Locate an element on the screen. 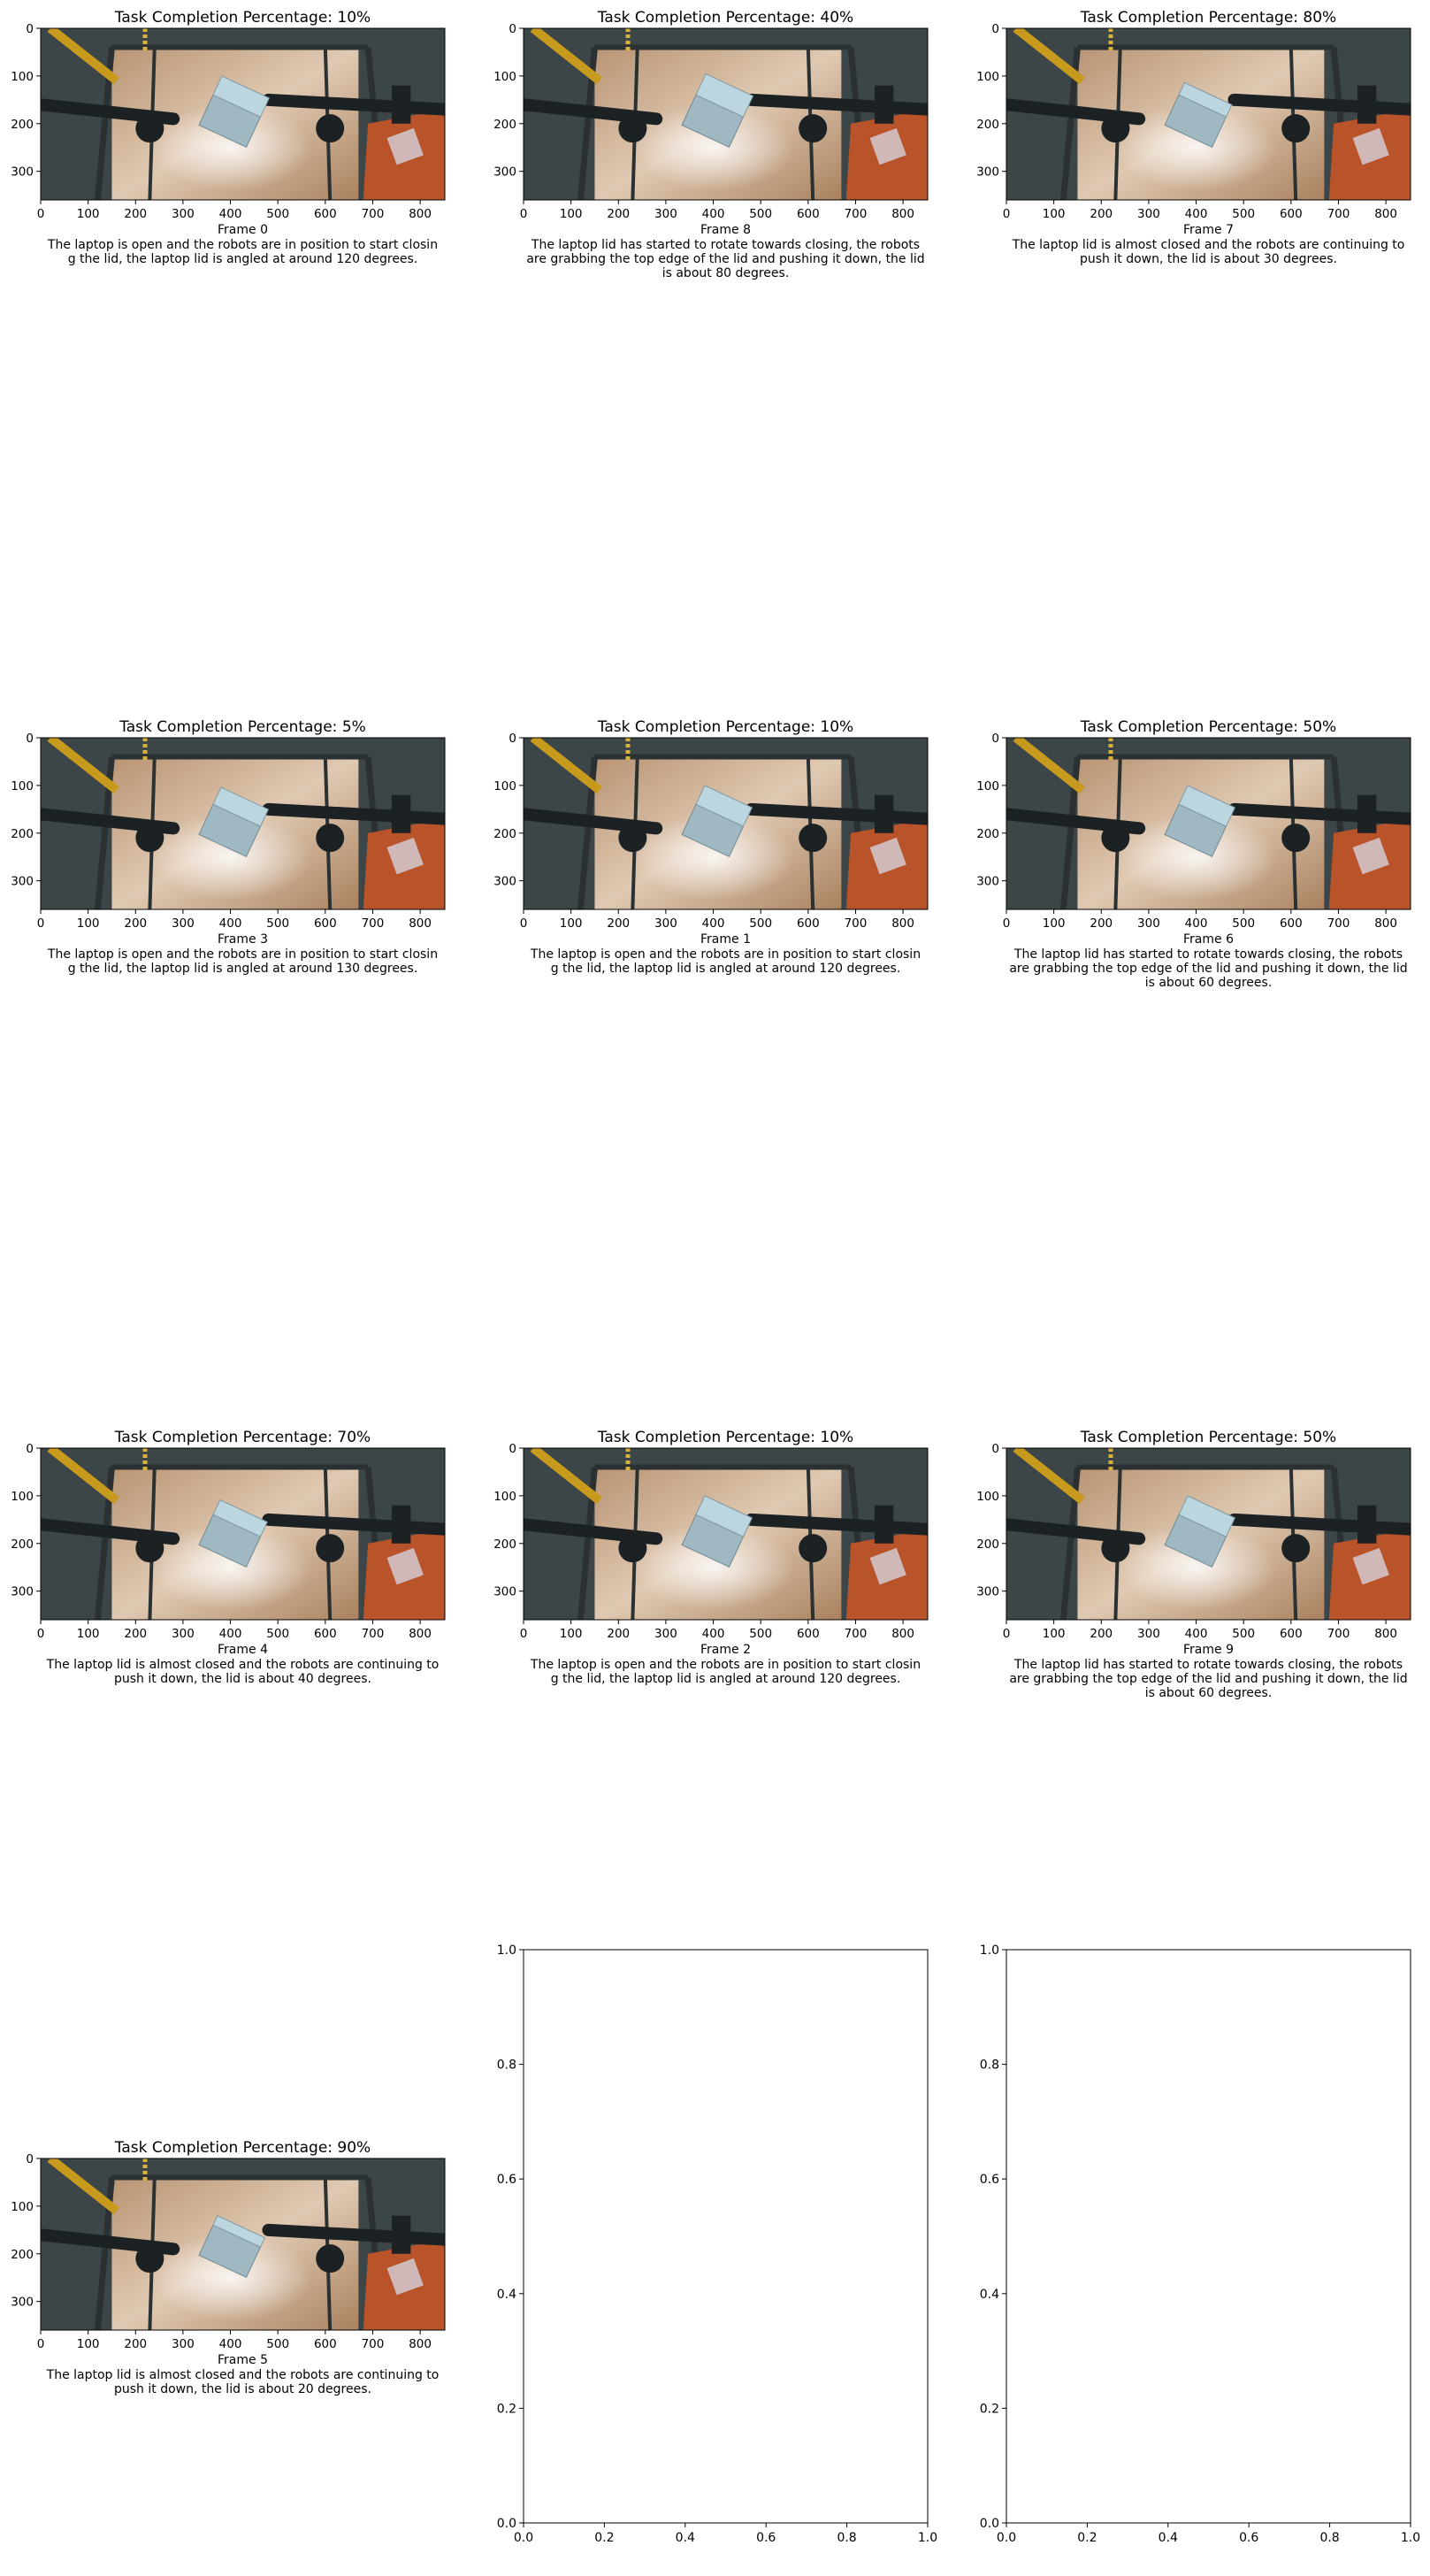 Image resolution: width=1430 pixels, height=2576 pixels. x-tick-label: 0 is located at coordinates (1007, 214).